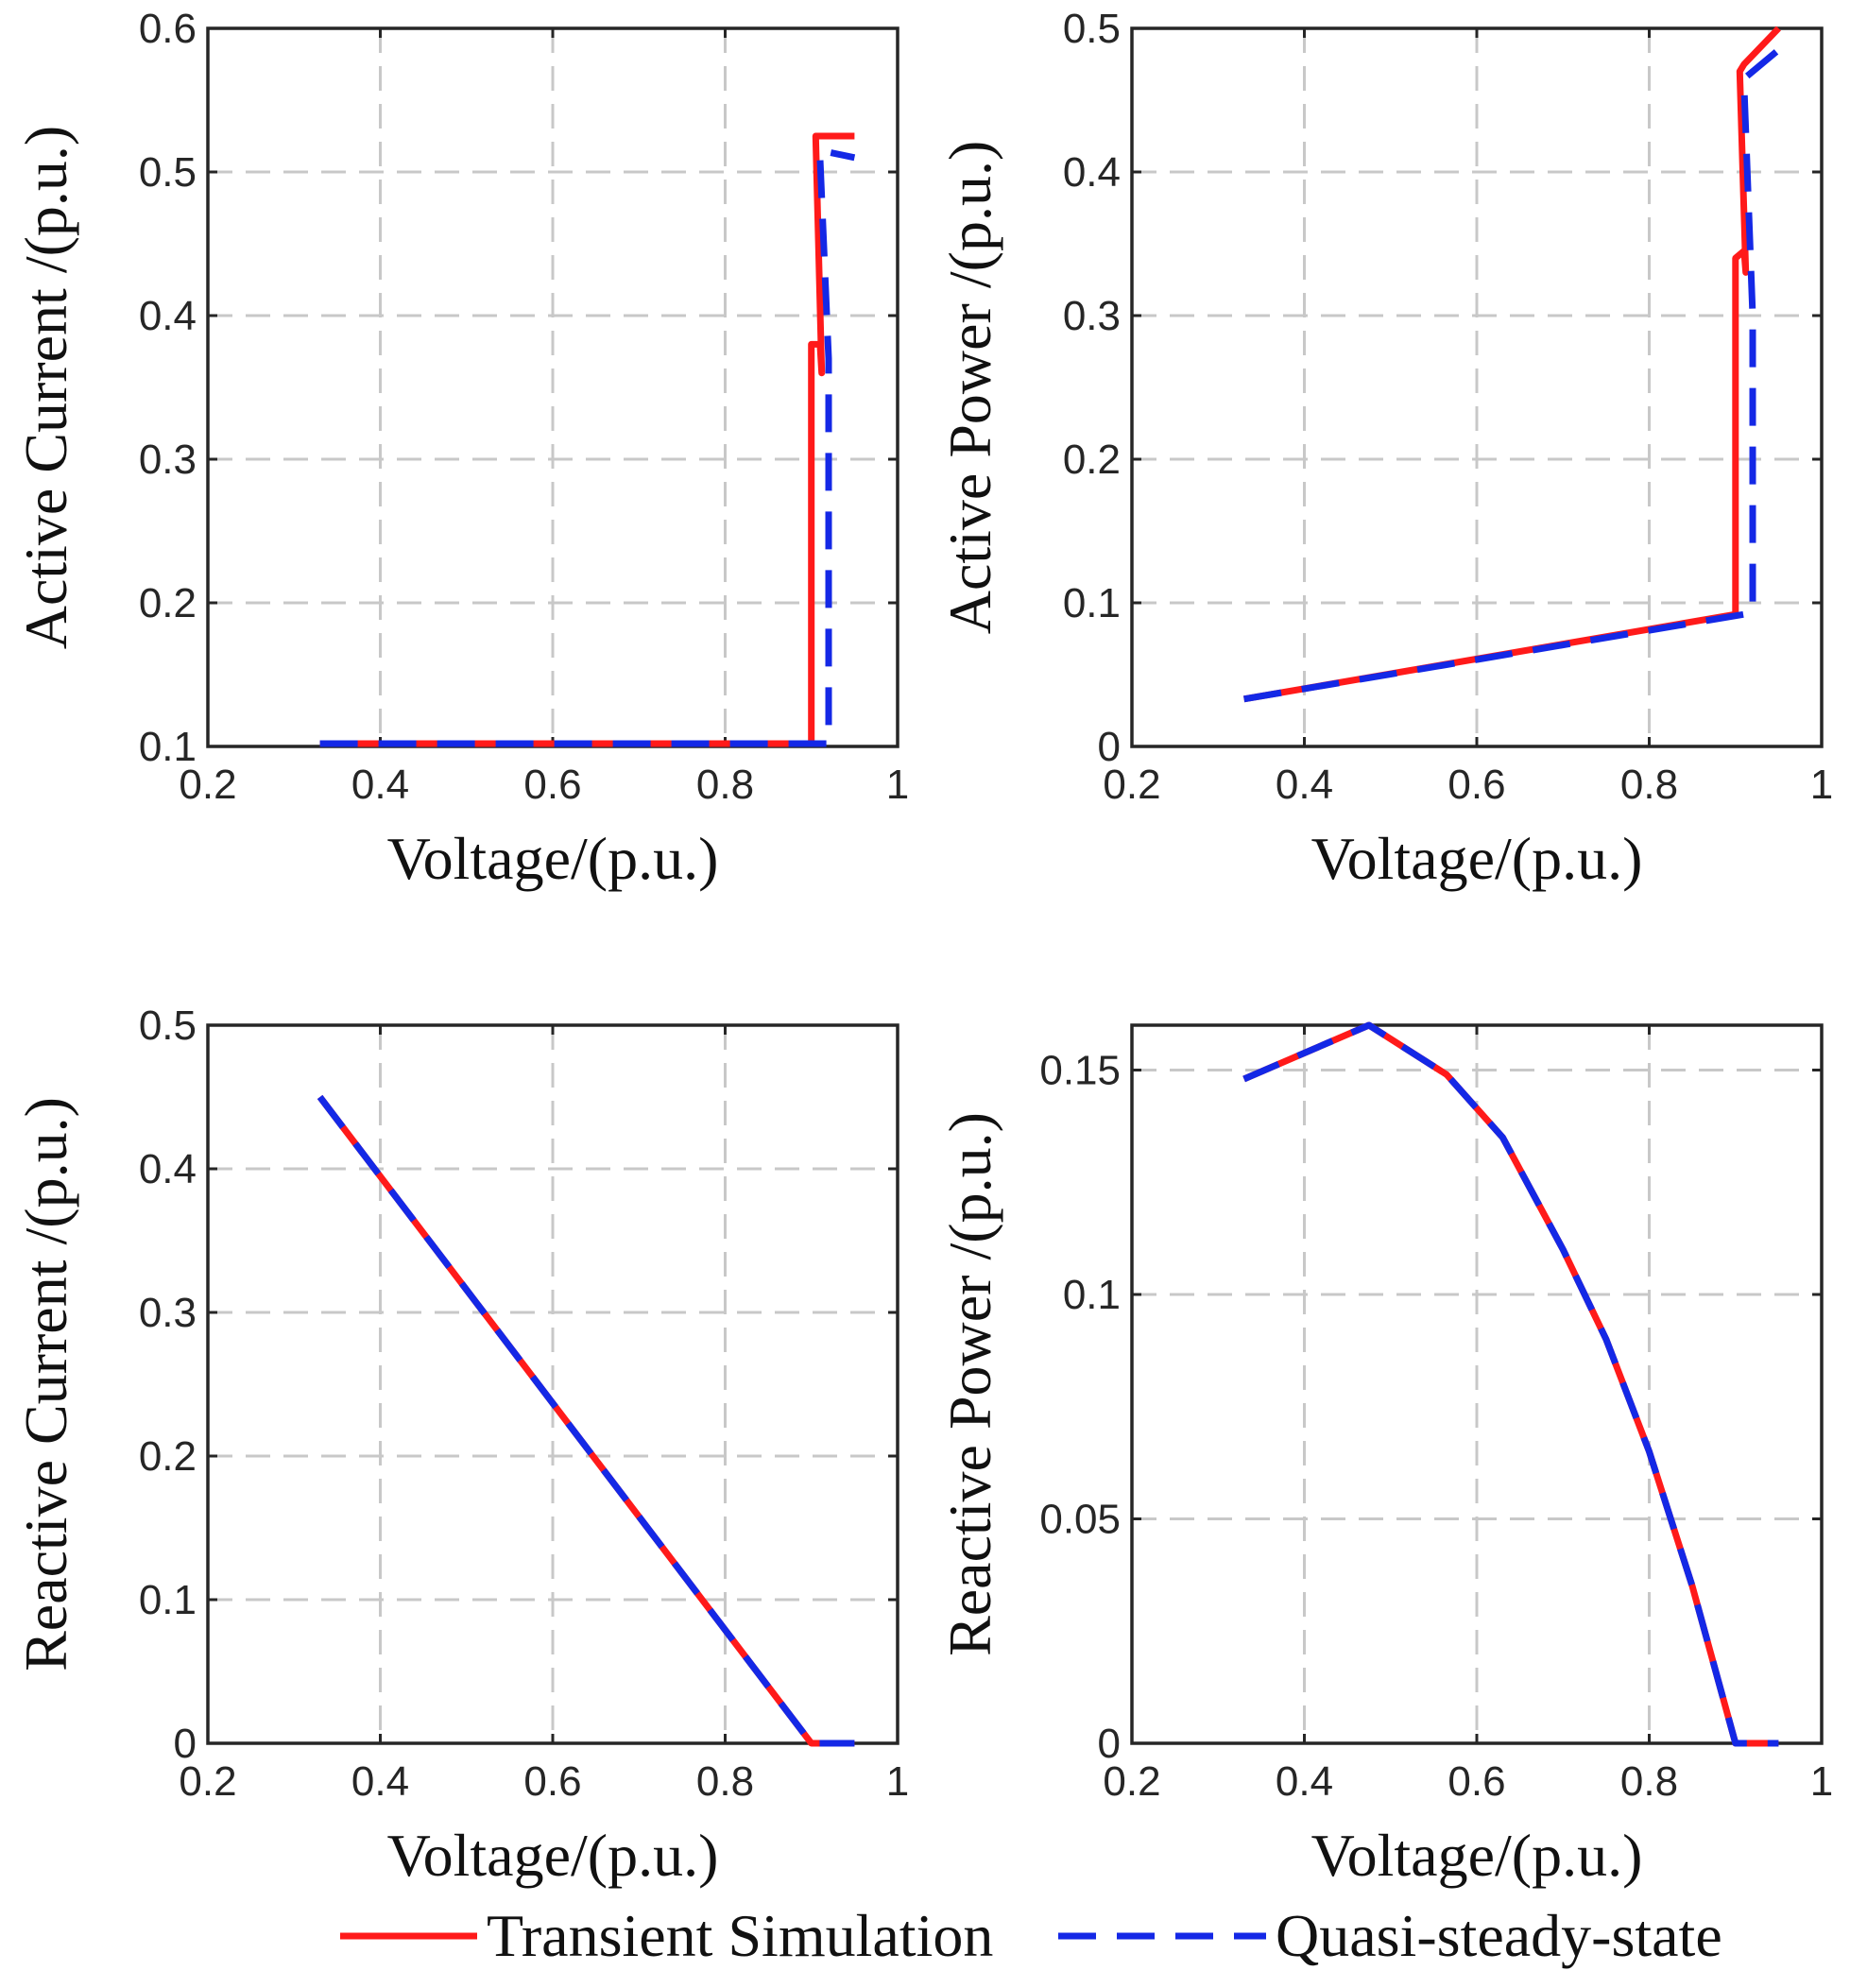  Describe the element at coordinates (970, 388) in the screenshot. I see `y-axis-label: Active Power /(p.u.)` at that location.